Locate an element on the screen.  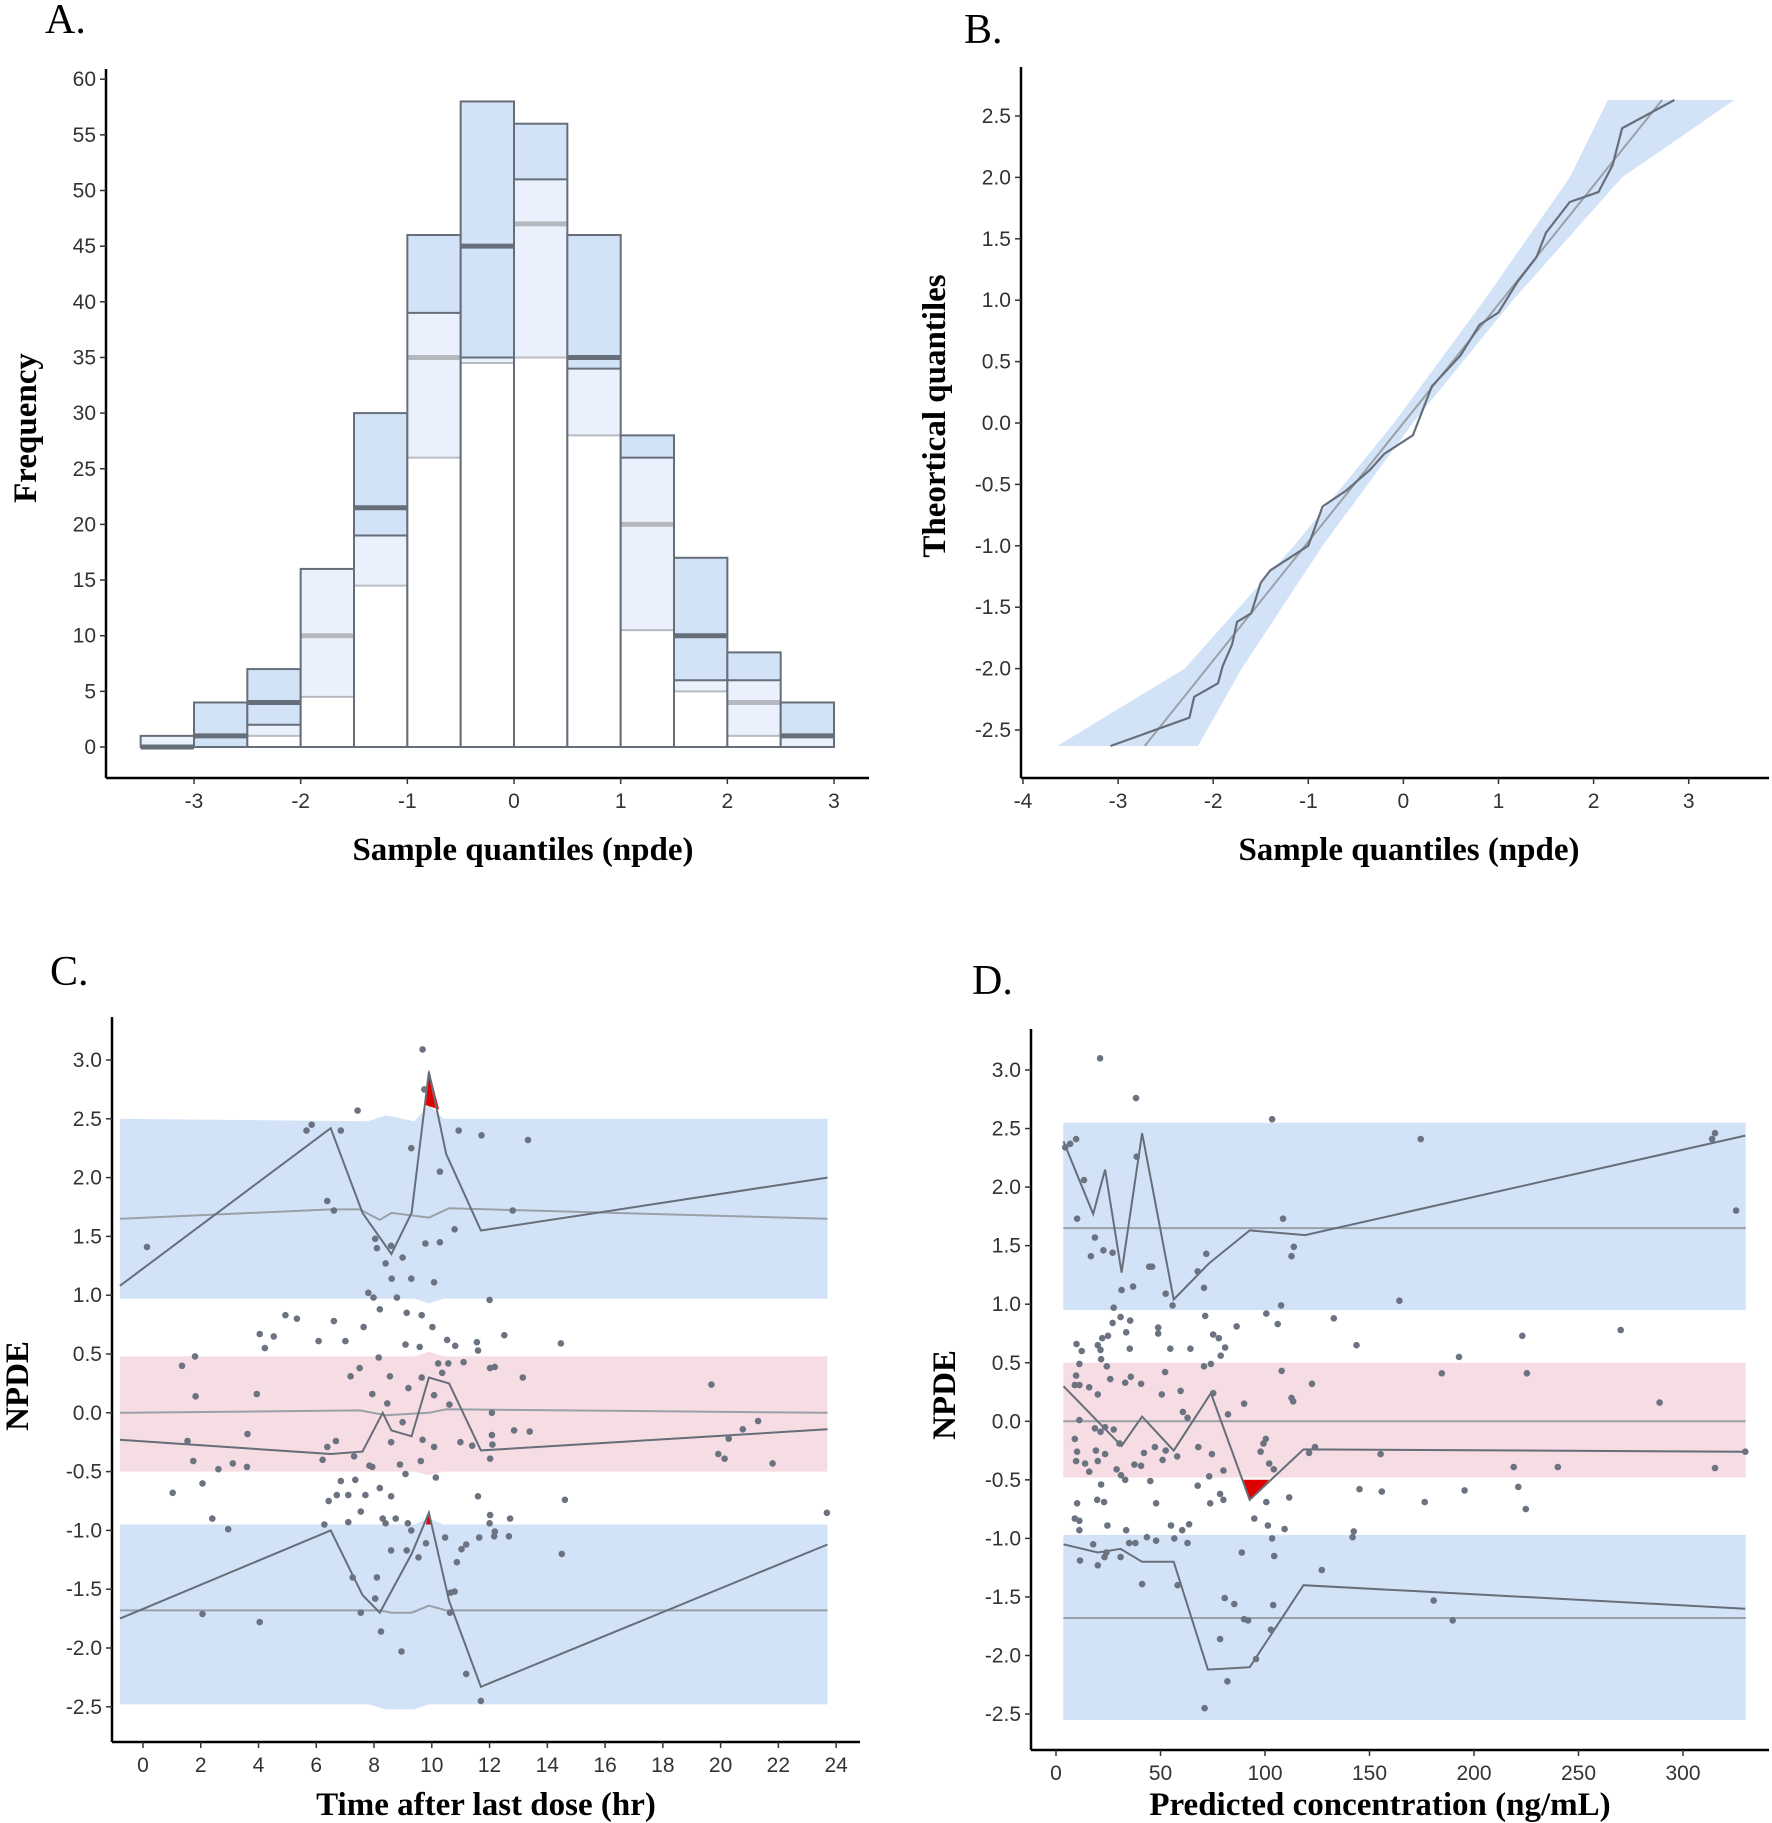
panel-c-x-axis-title: Time after last dose (hr) is located at coordinates (486, 1805).